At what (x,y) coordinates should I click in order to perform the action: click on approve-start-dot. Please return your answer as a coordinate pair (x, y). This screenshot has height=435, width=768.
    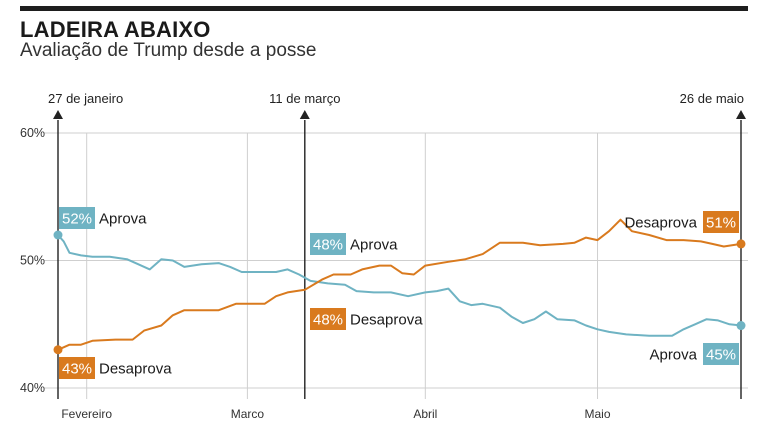
    Looking at the image, I should click on (58, 235).